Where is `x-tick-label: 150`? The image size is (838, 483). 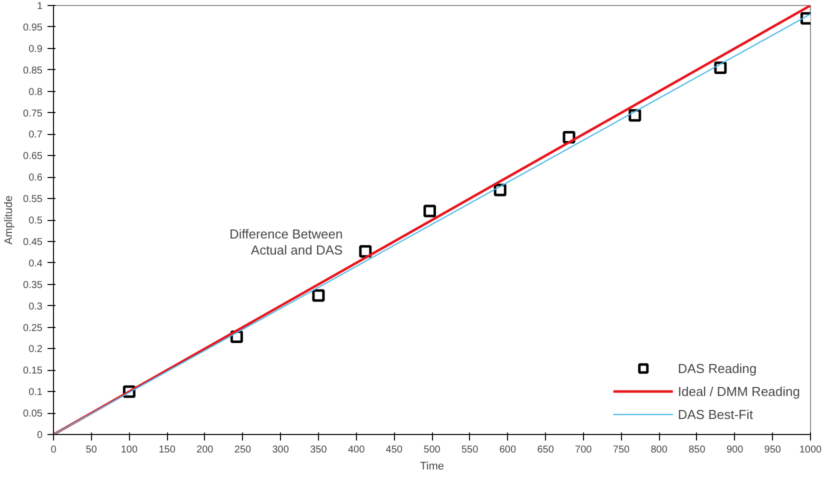
x-tick-label: 150 is located at coordinates (167, 450).